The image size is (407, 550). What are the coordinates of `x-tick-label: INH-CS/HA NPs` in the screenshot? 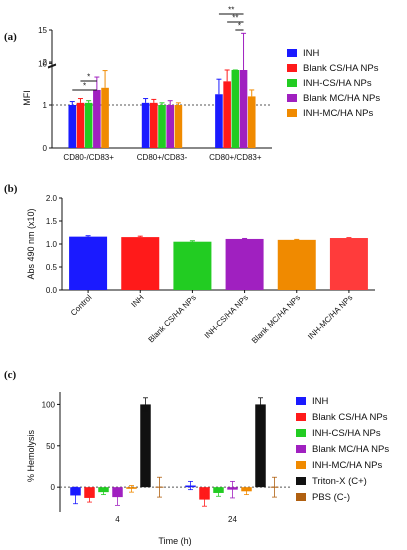 It's located at (226, 316).